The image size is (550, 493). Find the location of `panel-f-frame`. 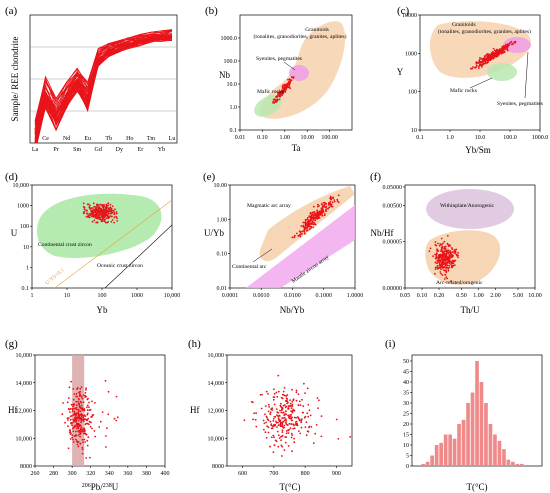

panel-f-frame is located at coordinates (470, 236).